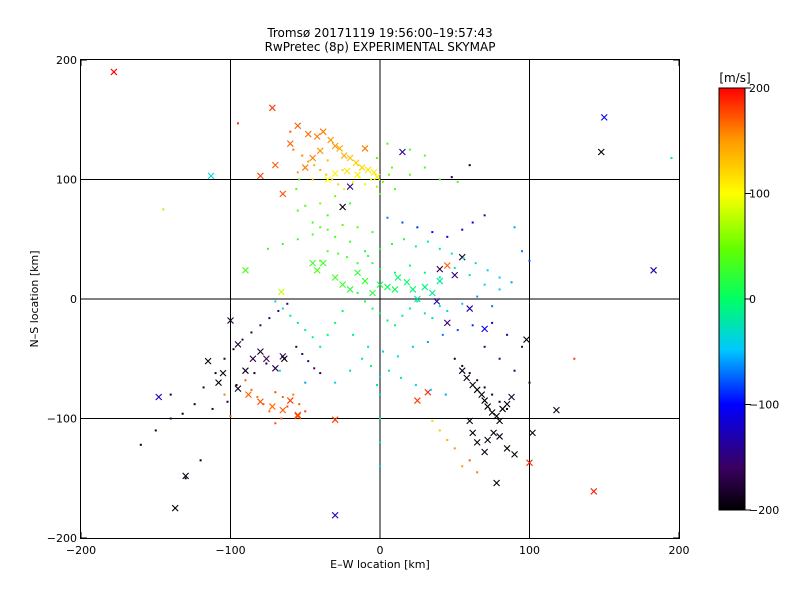 Image resolution: width=800 pixels, height=600 pixels. What do you see at coordinates (759, 194) in the screenshot?
I see `colorbar-tick-label: 100` at bounding box center [759, 194].